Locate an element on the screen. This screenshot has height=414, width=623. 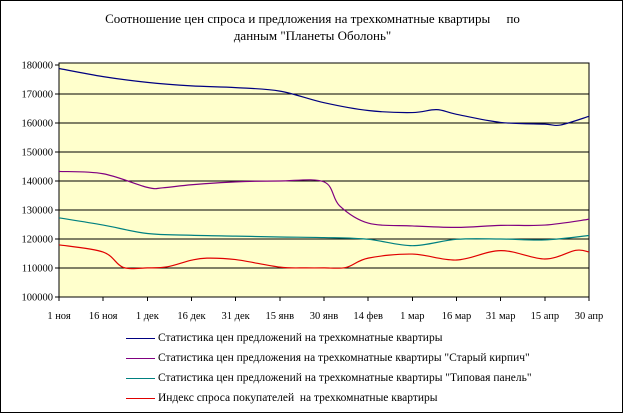
series-line-offers-old-brick is located at coordinates (324, 199).